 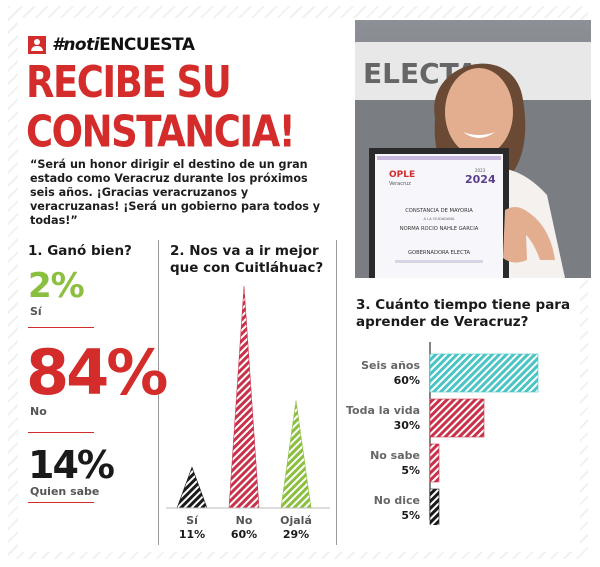 What do you see at coordinates (383, 410) in the screenshot?
I see `q3-category-label-1: Toda la vida` at bounding box center [383, 410].